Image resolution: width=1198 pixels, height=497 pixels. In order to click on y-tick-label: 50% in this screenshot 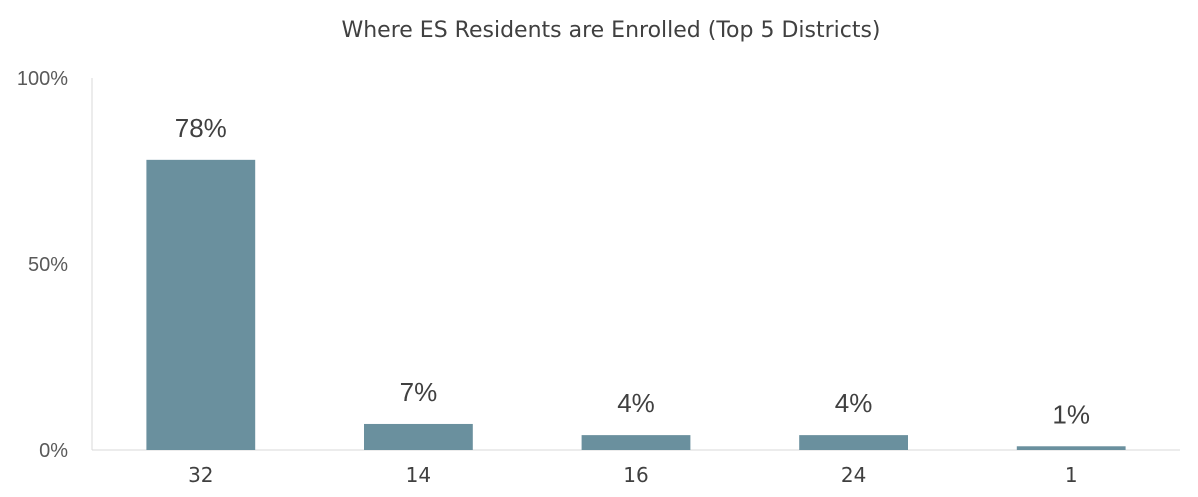, I will do `click(48, 265)`.